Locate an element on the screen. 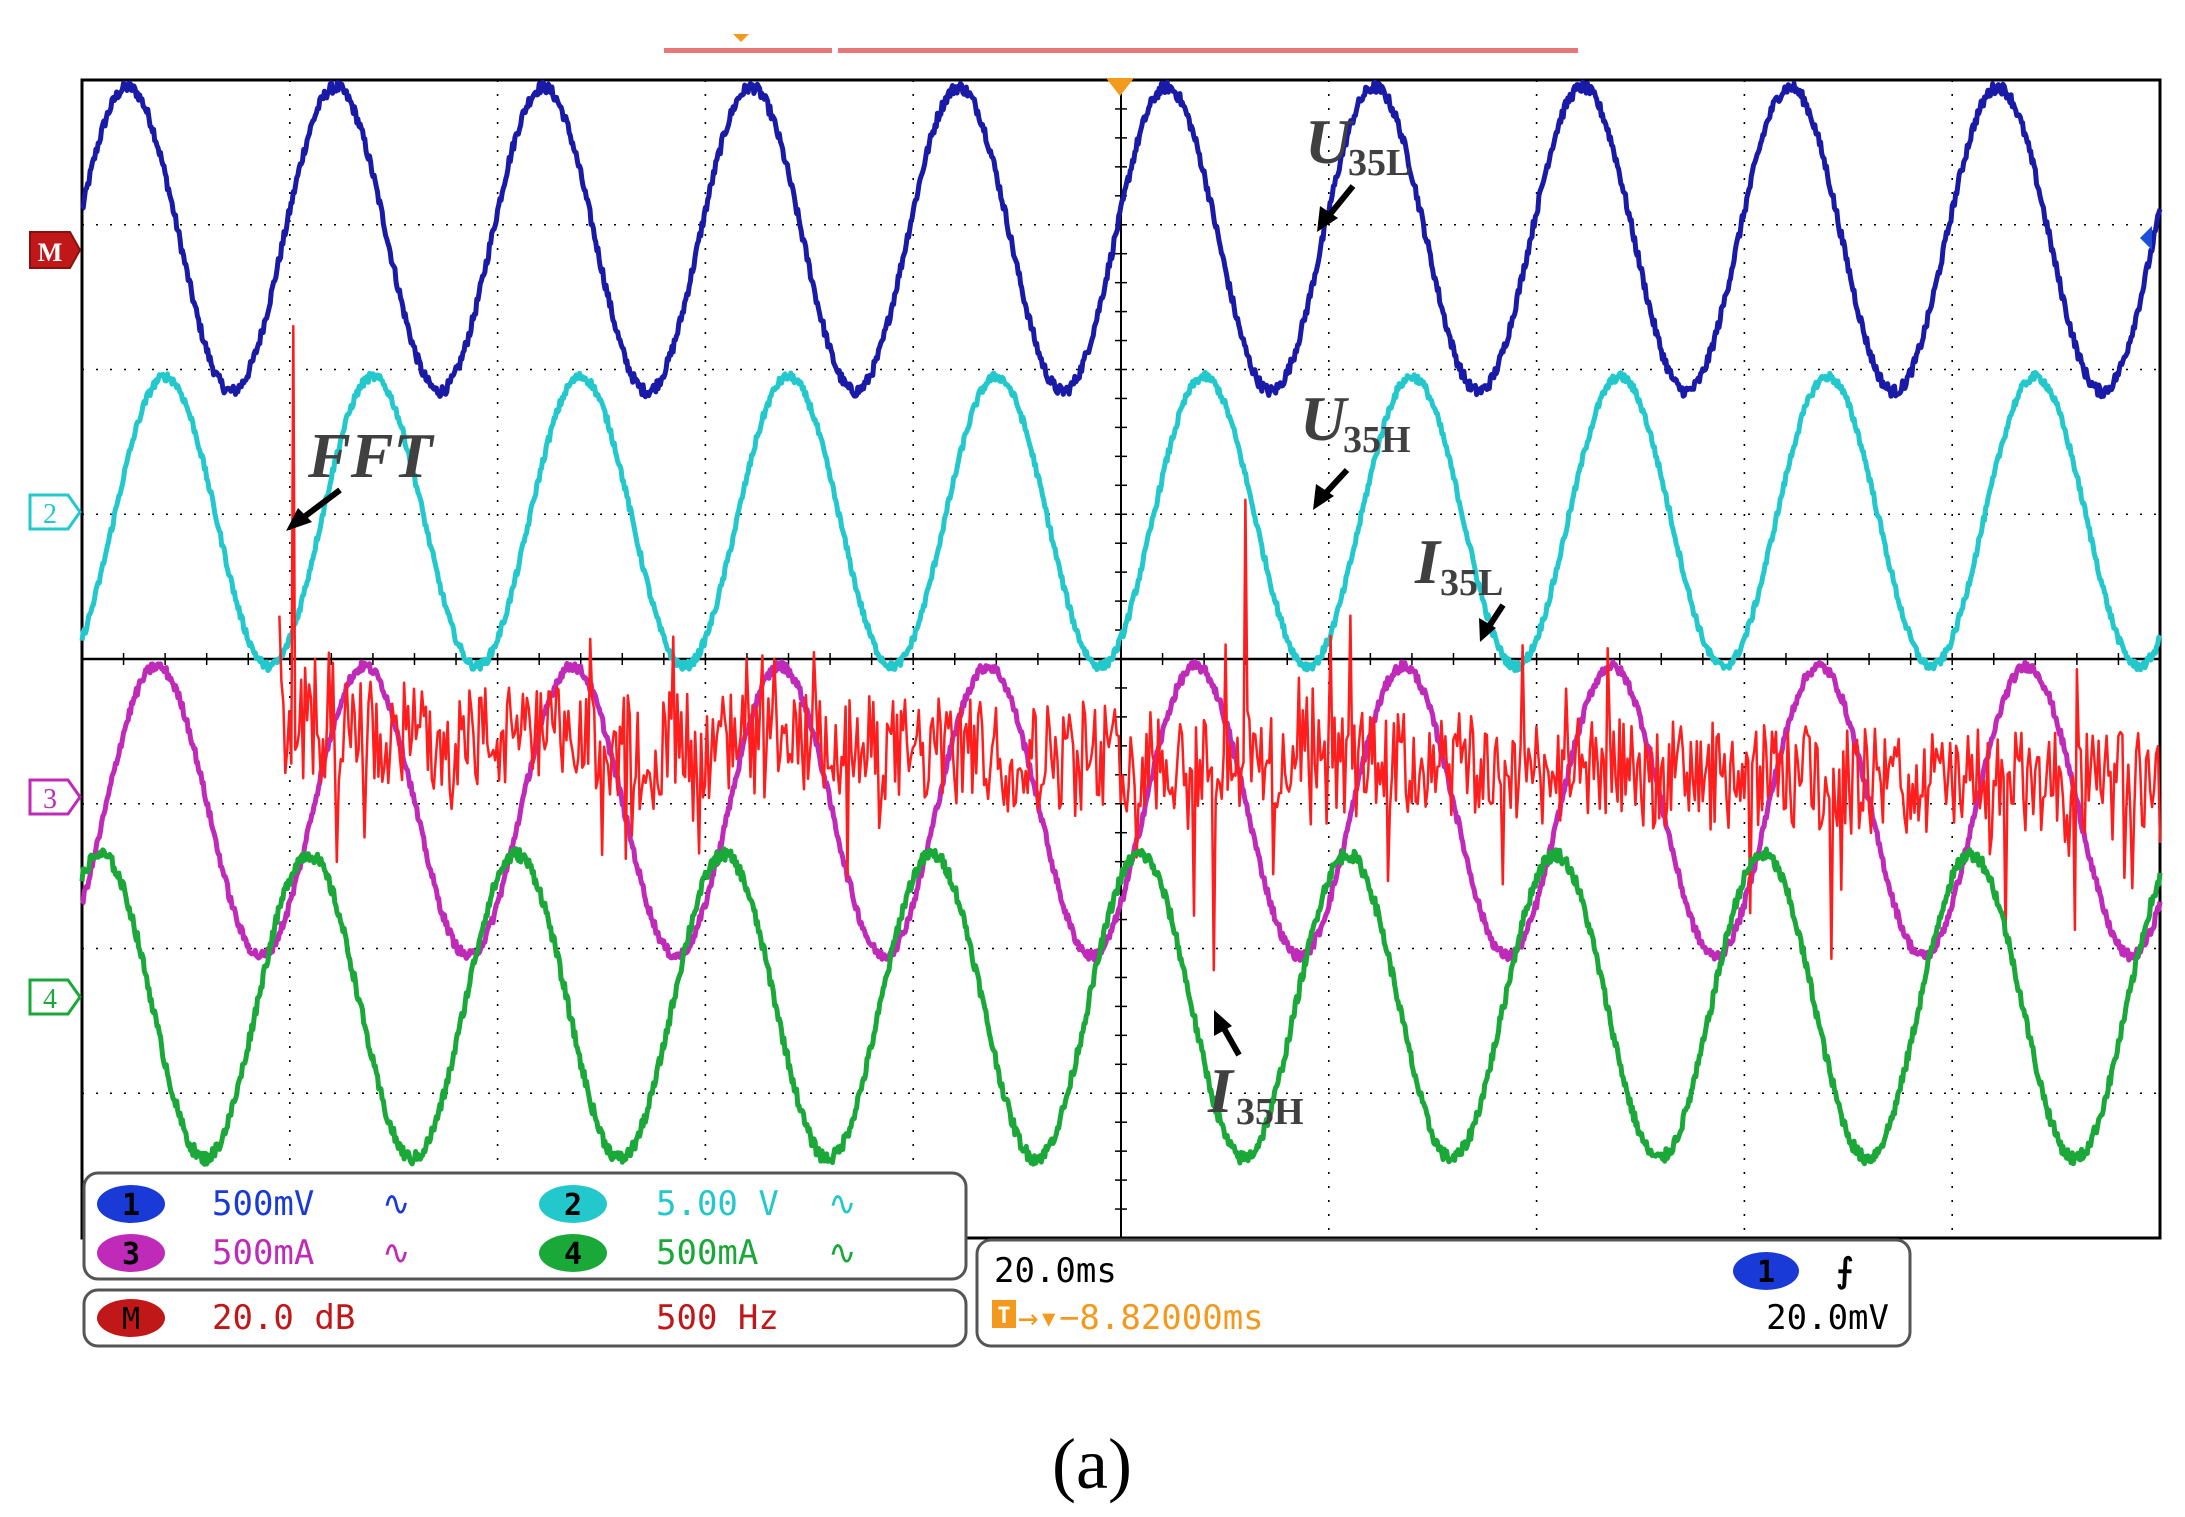 The width and height of the screenshot is (2185, 1517). ch2-badge is located at coordinates (573, 1204).